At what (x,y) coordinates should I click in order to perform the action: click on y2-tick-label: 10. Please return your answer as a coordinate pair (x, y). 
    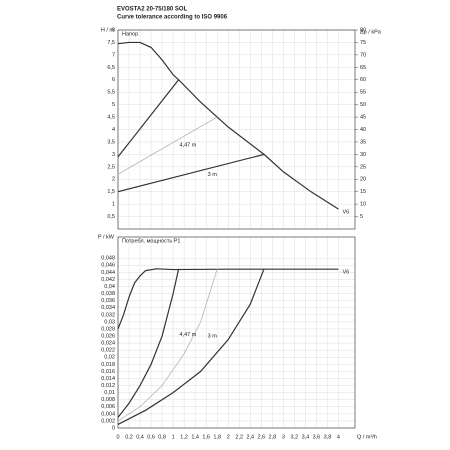
    Looking at the image, I should click on (363, 205).